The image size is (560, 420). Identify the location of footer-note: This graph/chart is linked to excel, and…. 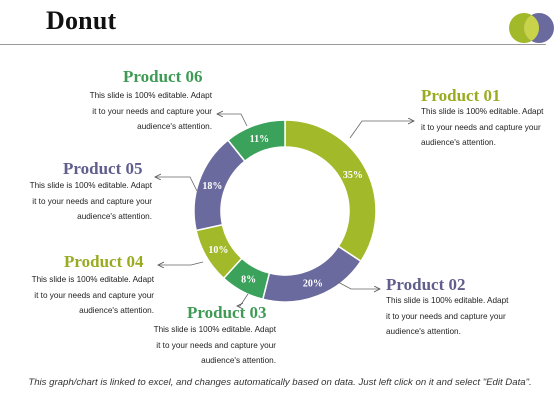
(280, 382).